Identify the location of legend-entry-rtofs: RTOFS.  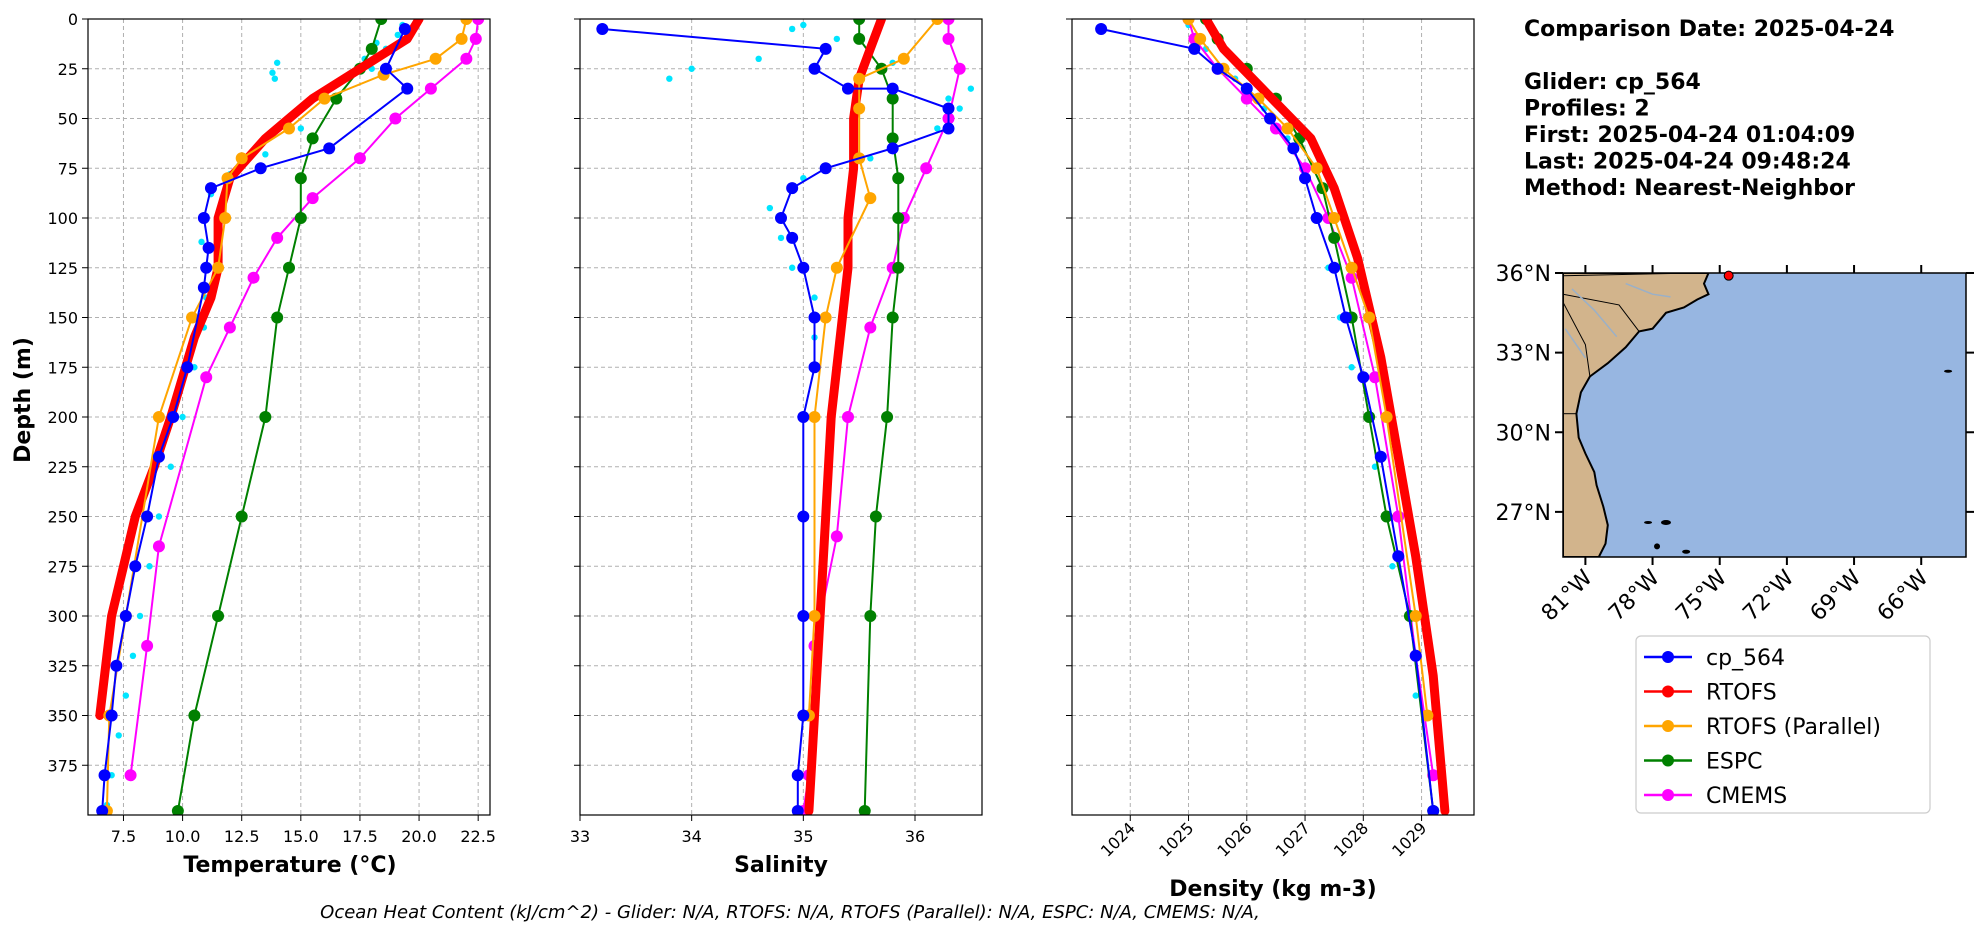
(1710, 693).